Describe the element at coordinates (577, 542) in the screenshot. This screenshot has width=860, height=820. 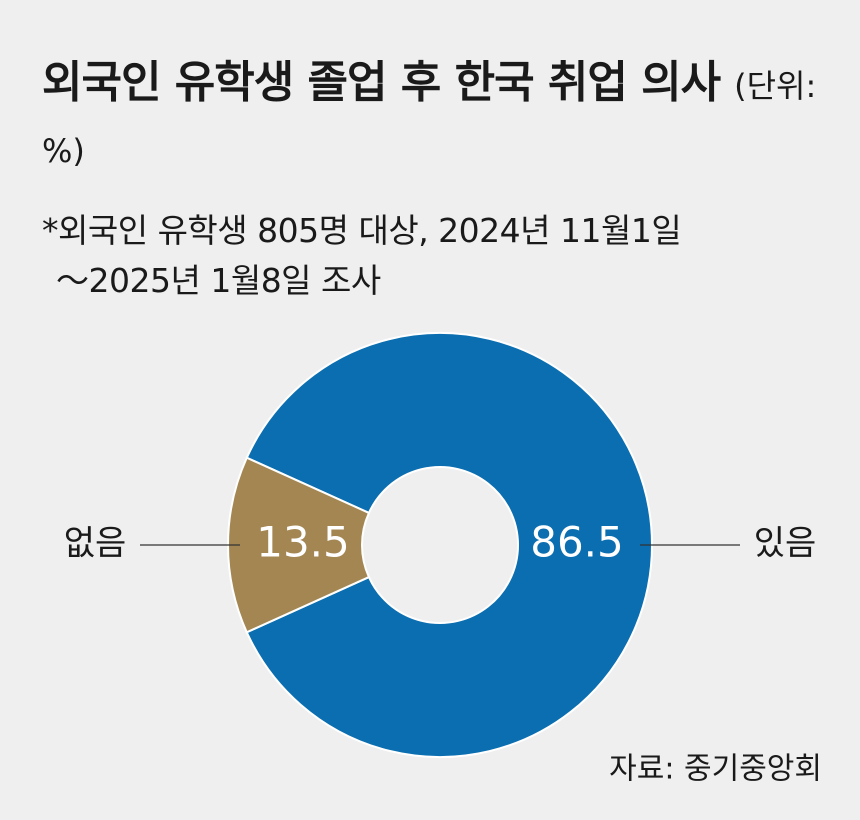
I see `value-label: 86.5` at that location.